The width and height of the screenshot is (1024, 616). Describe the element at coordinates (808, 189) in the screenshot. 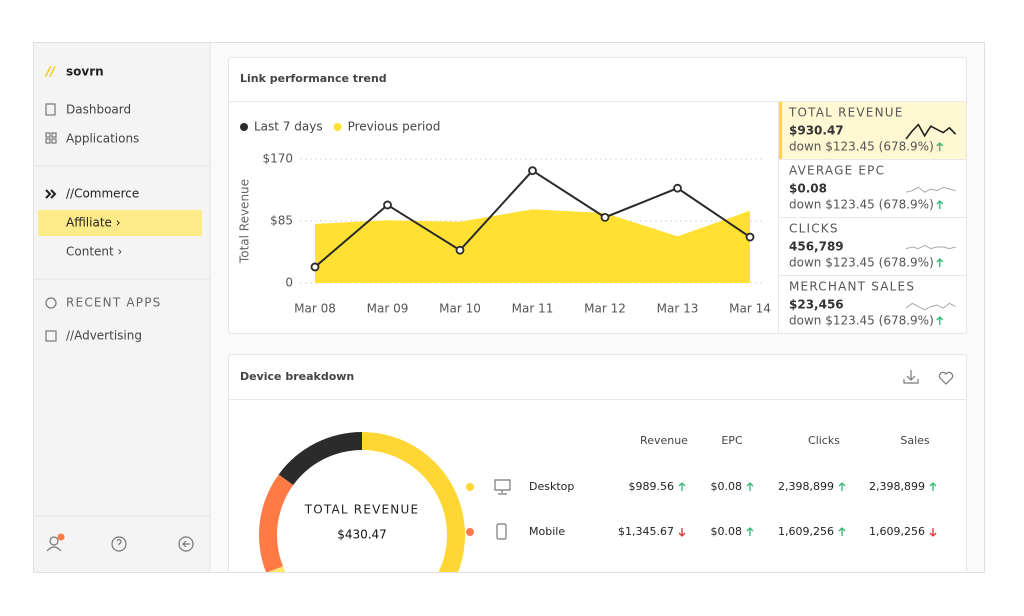

I see `kpi-value: $0.08` at that location.